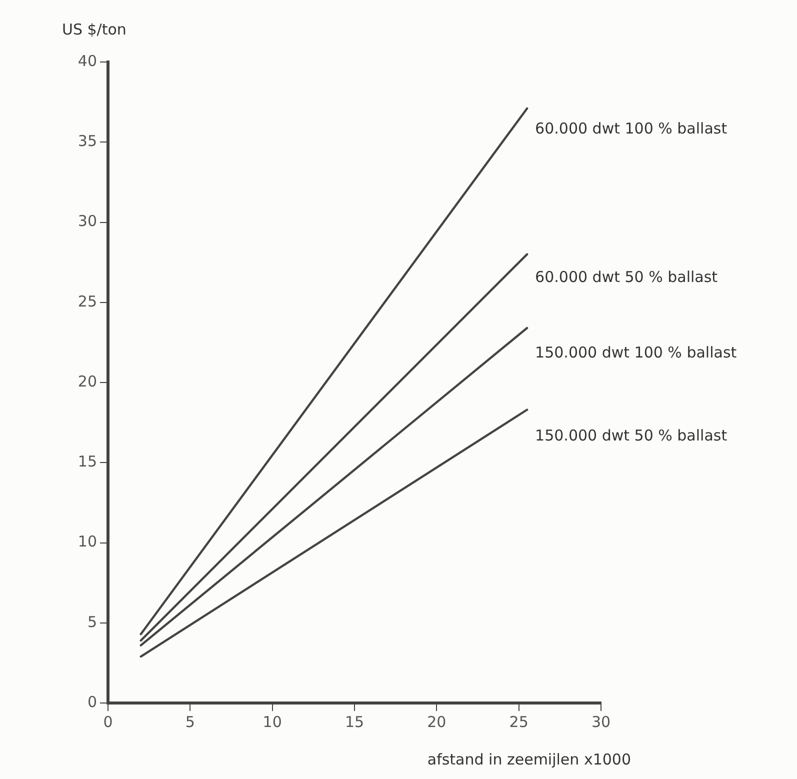 This screenshot has width=797, height=779. I want to click on x-tick-label: 15, so click(354, 721).